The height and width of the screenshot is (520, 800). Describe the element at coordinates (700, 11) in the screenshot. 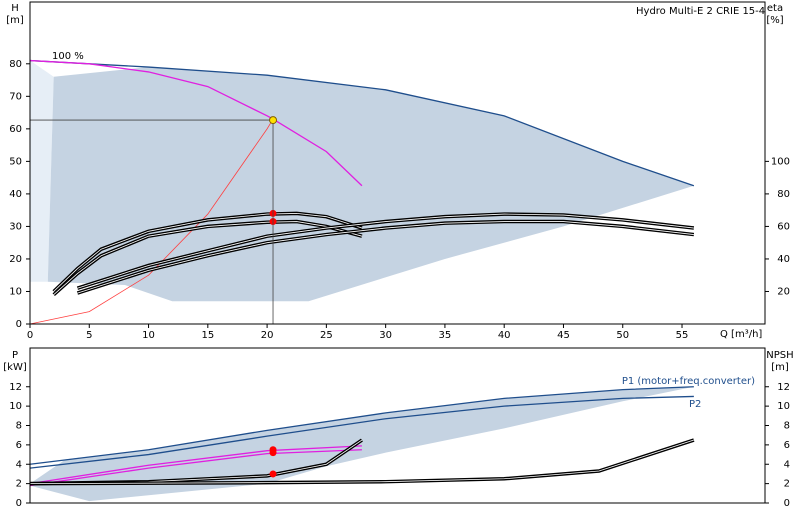

I see `model-label: Hydro Multi-E 2 CRIE 15-4` at that location.